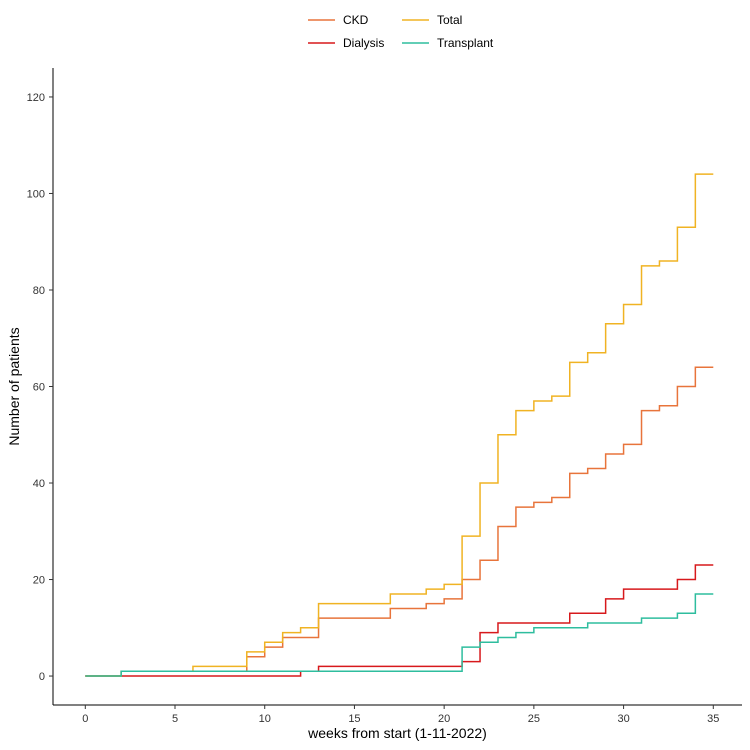  I want to click on y-tick-label: 100, so click(36, 194).